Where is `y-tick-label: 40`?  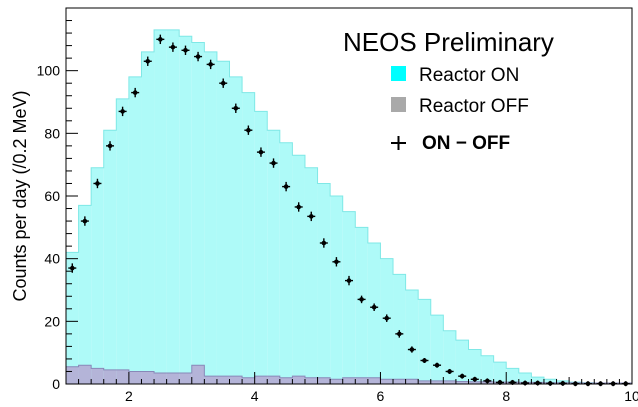 y-tick-label: 40 is located at coordinates (52, 259).